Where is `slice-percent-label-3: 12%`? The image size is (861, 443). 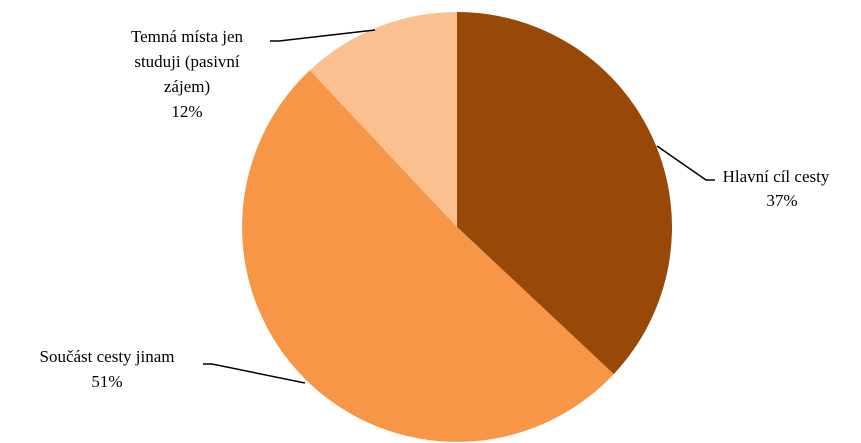
slice-percent-label-3: 12% is located at coordinates (186, 111).